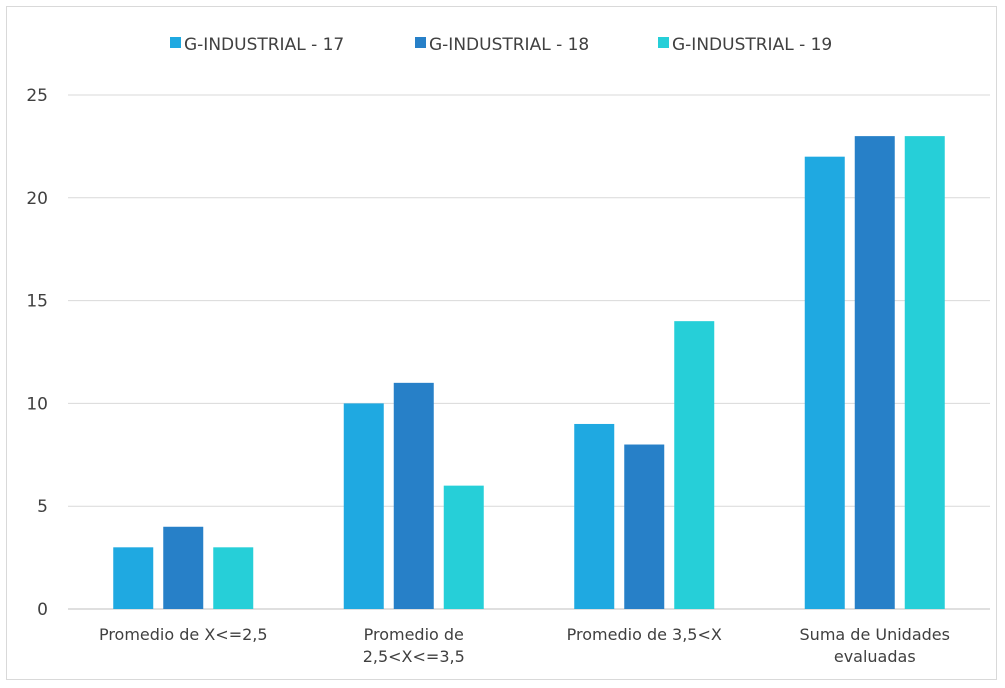 This screenshot has height=688, width=1005. Describe the element at coordinates (752, 45) in the screenshot. I see `legend-label: G-INDUSTRIAL - 19` at that location.